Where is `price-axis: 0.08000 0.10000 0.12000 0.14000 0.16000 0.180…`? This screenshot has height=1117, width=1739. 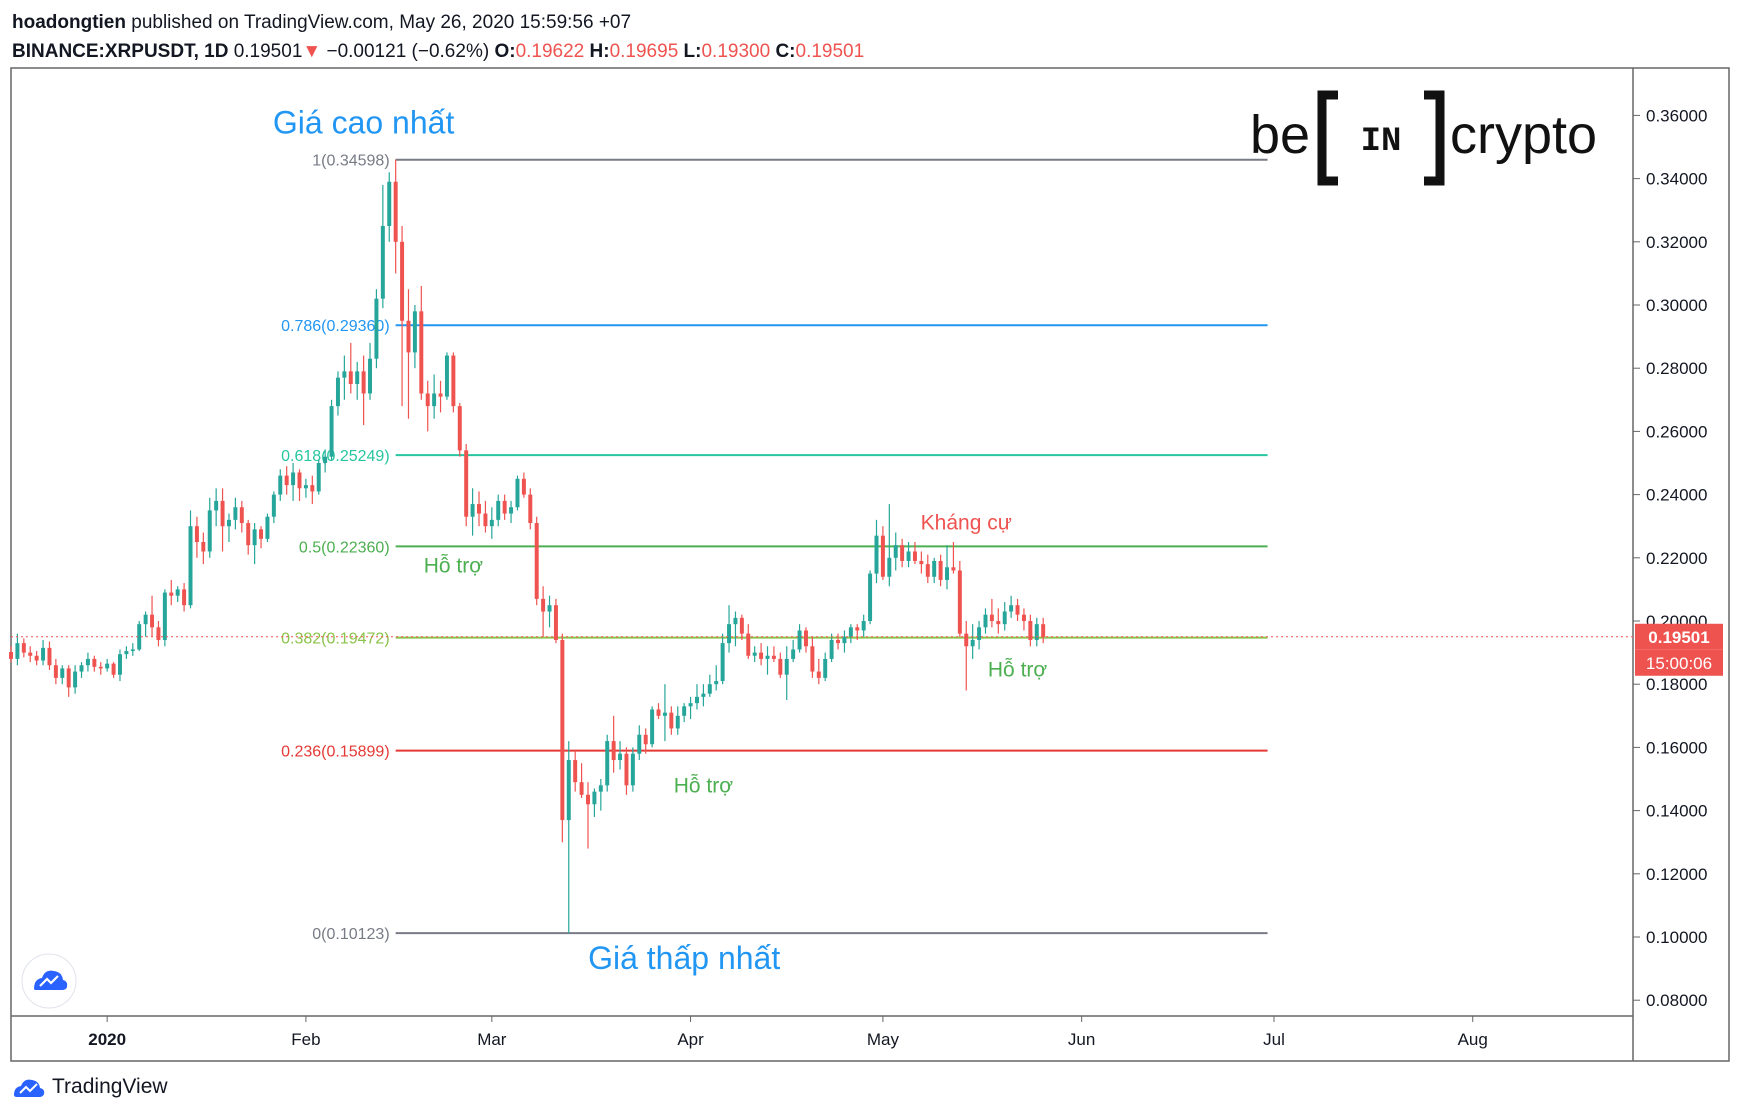
price-axis: 0.08000 0.10000 0.12000 0.14000 0.16000 0.180… is located at coordinates (1670, 558).